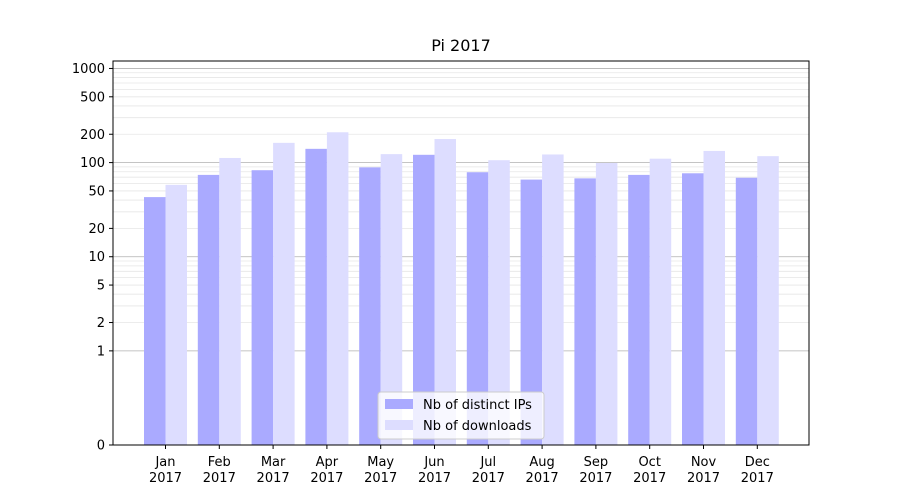  I want to click on y-tick-label: 500, so click(92, 97).